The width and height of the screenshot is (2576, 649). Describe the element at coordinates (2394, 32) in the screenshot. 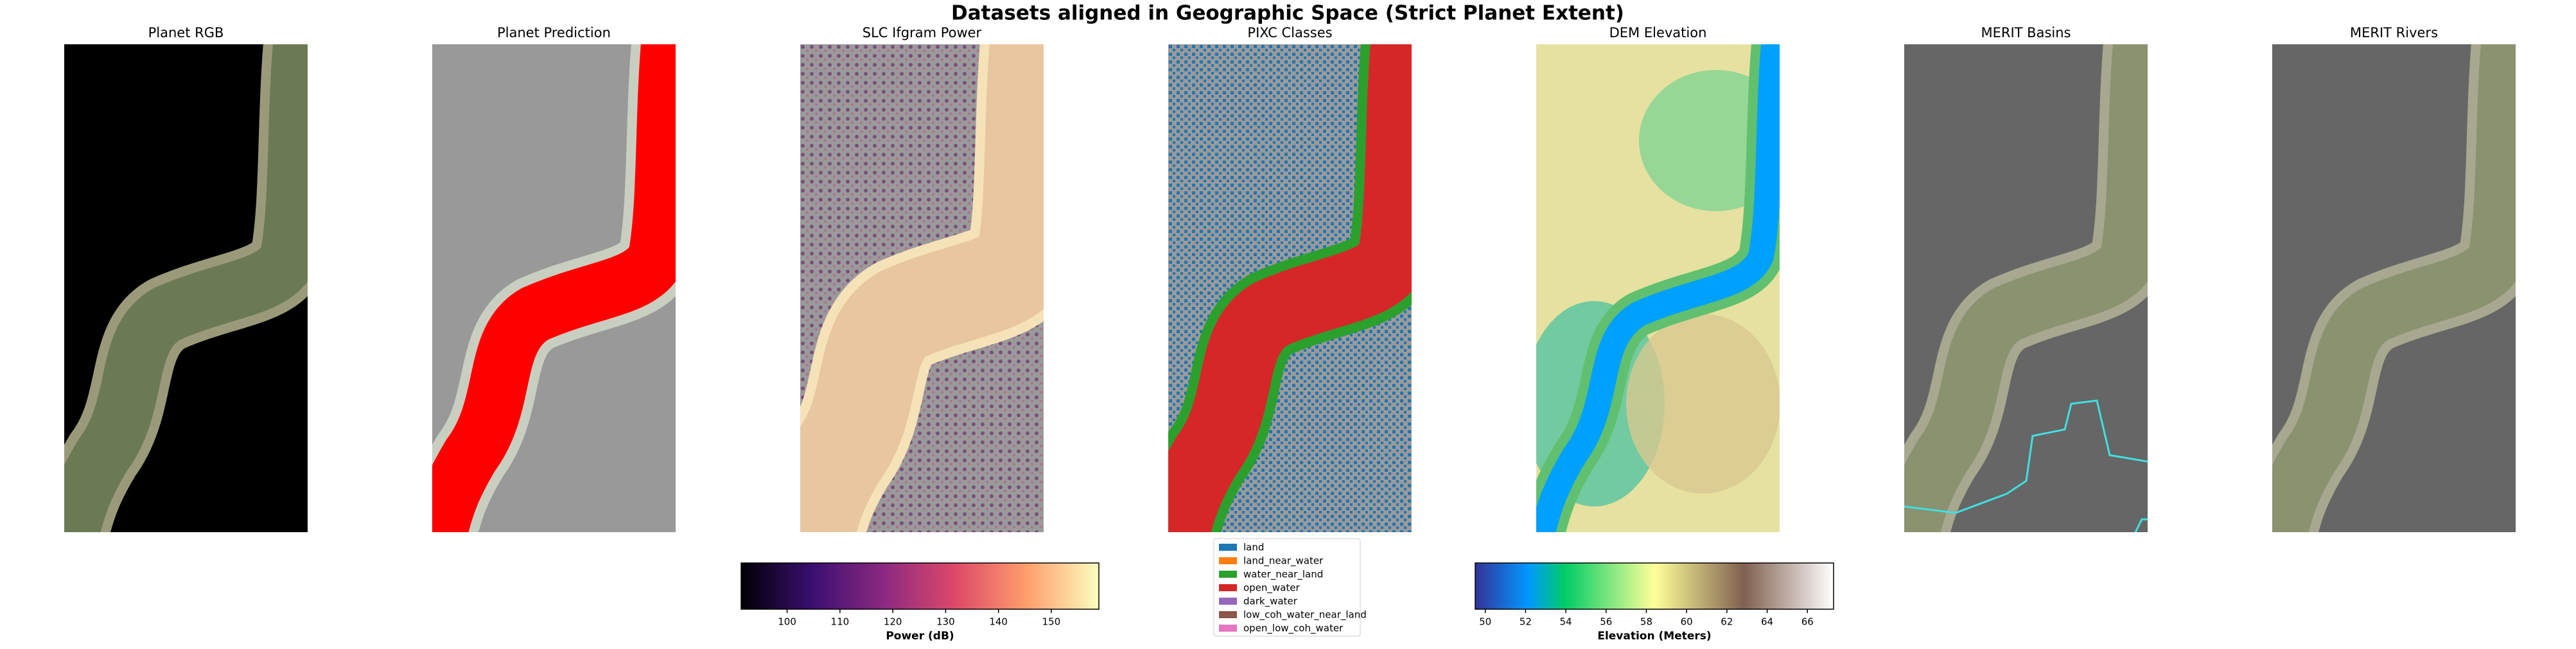

I see `panel-title: MERIT Rivers` at that location.